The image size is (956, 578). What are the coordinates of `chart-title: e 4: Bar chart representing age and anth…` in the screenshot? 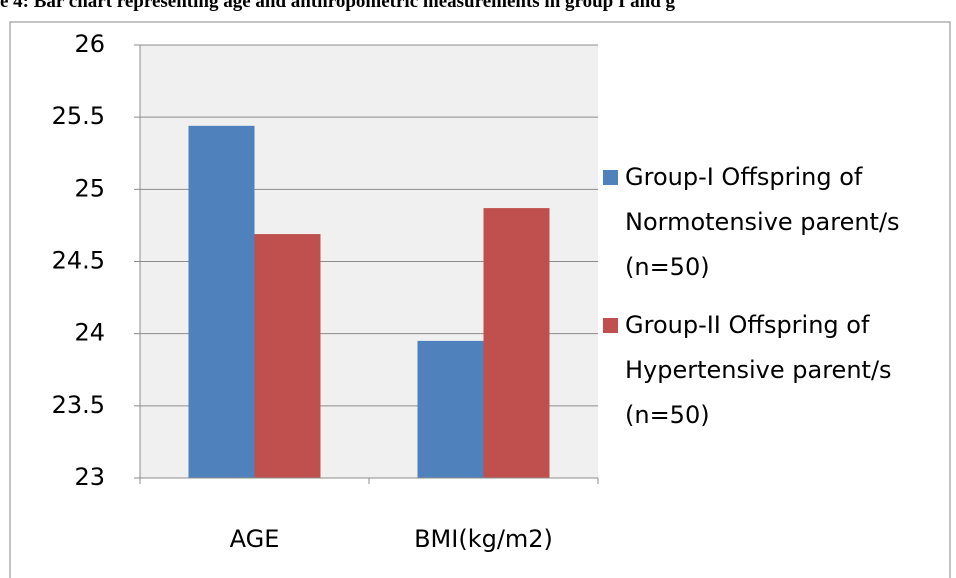 It's located at (338, 6).